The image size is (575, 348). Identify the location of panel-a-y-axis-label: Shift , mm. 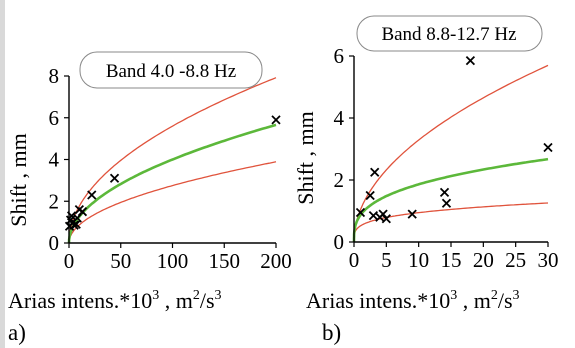
(18, 180).